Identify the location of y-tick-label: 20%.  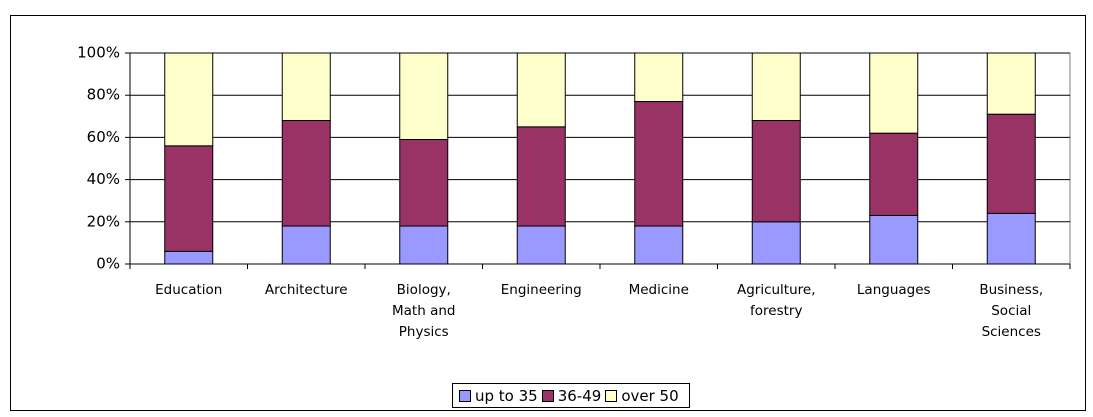
(103, 221).